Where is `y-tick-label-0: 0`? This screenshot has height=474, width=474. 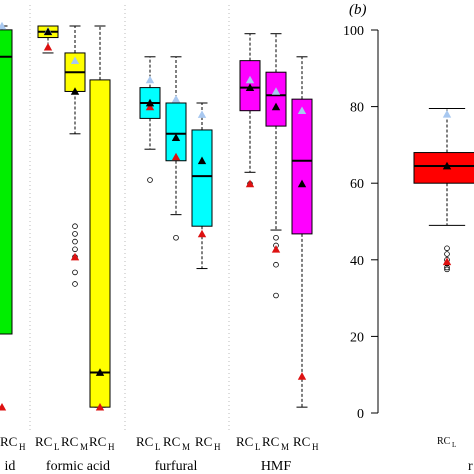
y-tick-label-0: 0 is located at coordinates (360, 414).